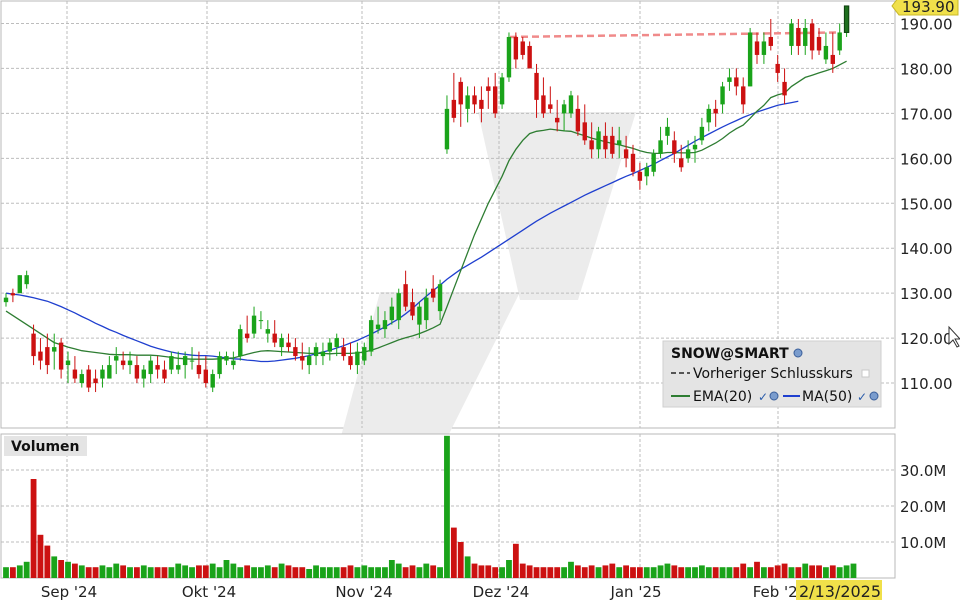 Image resolution: width=960 pixels, height=600 pixels. What do you see at coordinates (780, 591) in the screenshot?
I see `x-tick-label: Feb '25` at bounding box center [780, 591].